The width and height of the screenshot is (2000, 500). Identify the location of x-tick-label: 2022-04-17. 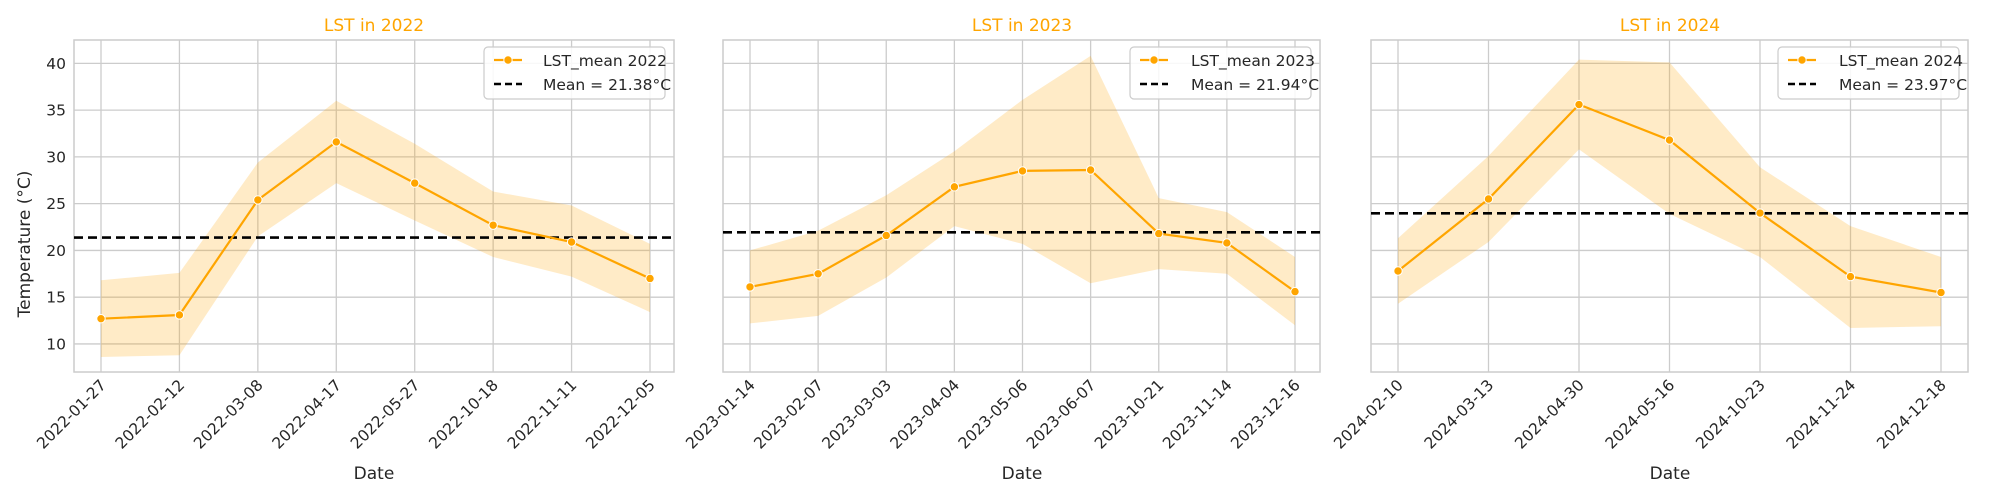
(307, 414).